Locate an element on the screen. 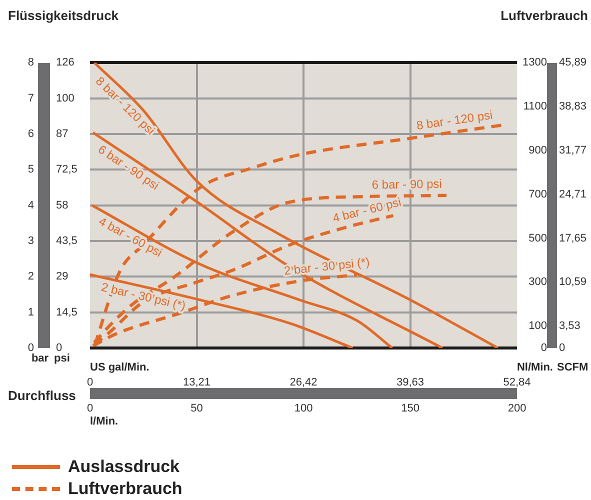  x-tick-label: 150 is located at coordinates (410, 408).